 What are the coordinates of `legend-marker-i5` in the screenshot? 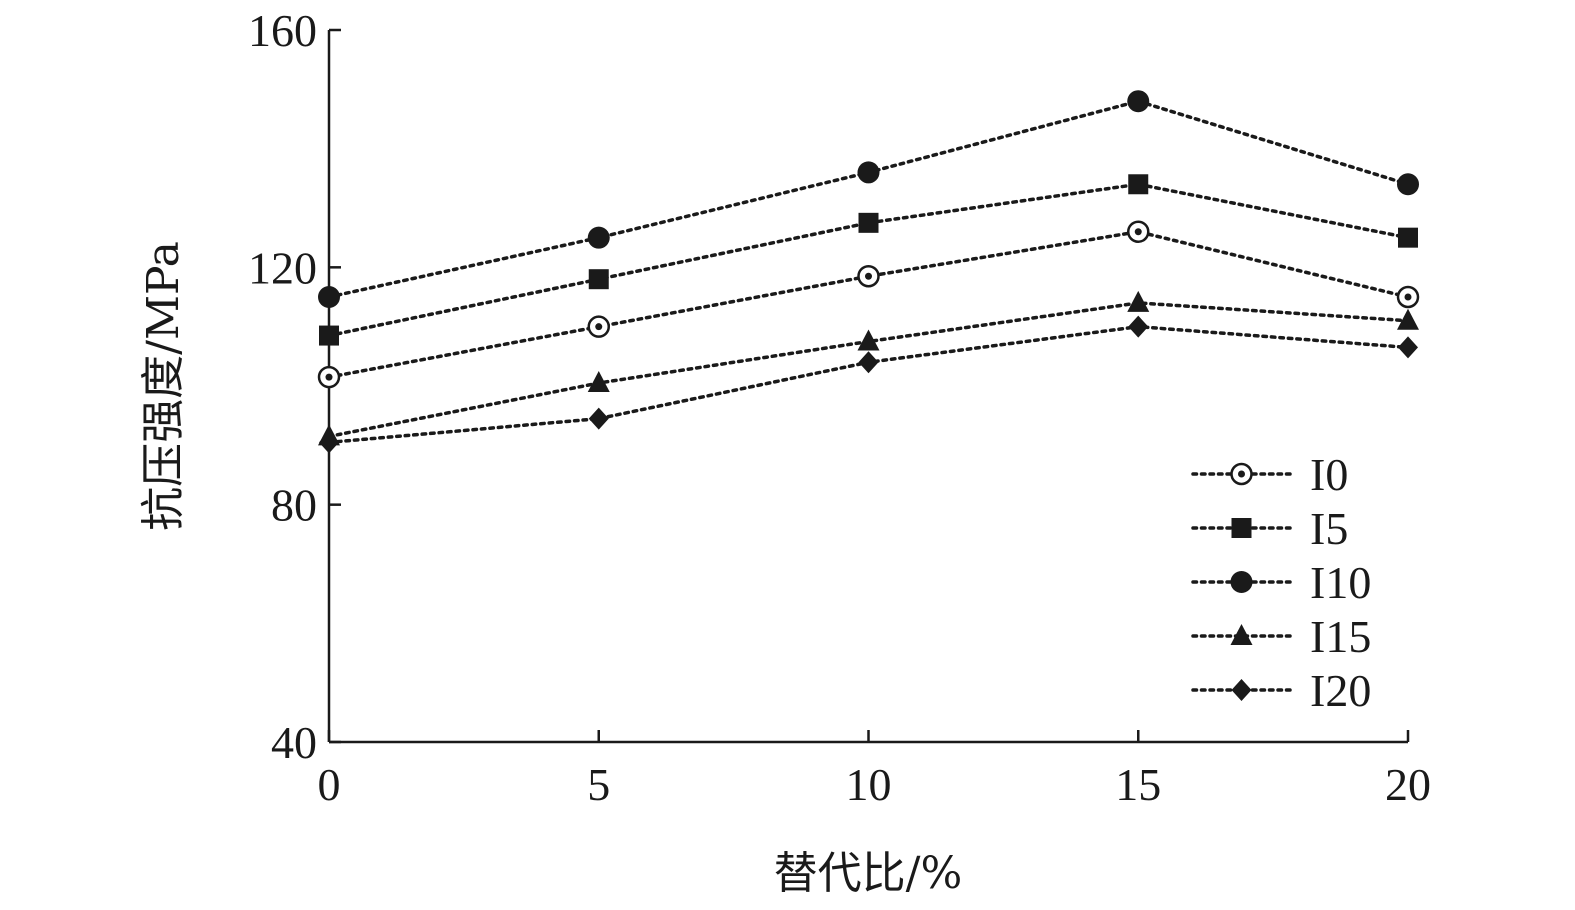 It's located at (1241, 528).